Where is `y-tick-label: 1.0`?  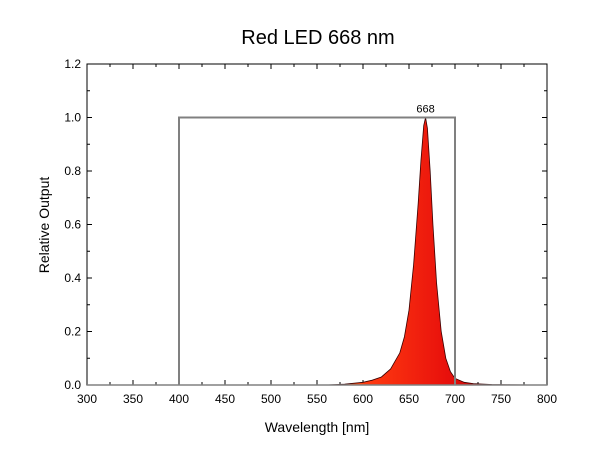 y-tick-label: 1.0 is located at coordinates (72, 118).